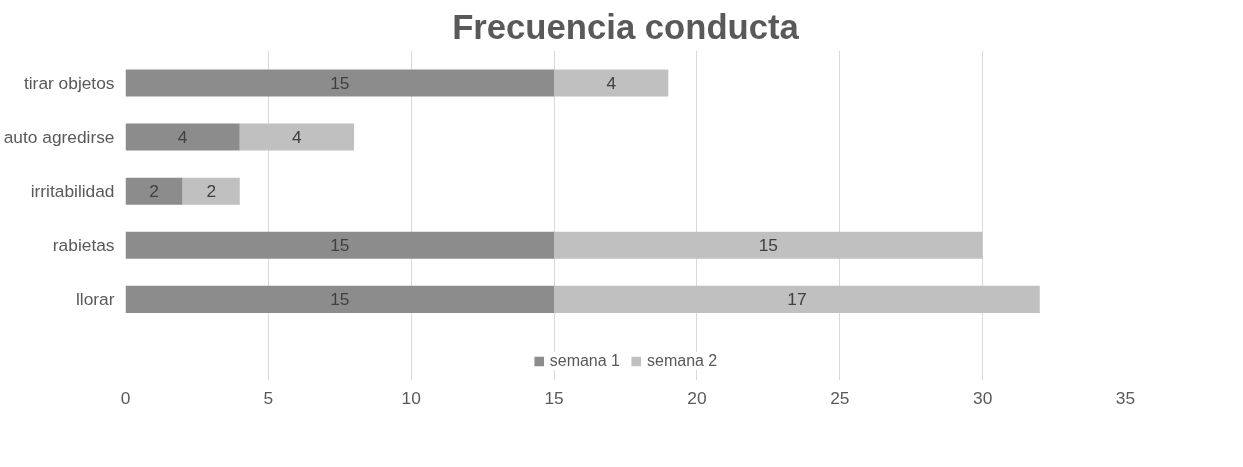  I want to click on x-tick-label: 35, so click(1125, 397).